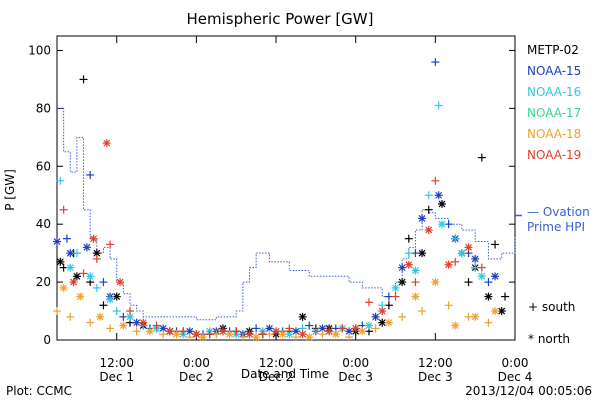 The width and height of the screenshot is (600, 400). I want to click on x-tick-day-label: Dec 4, so click(515, 377).